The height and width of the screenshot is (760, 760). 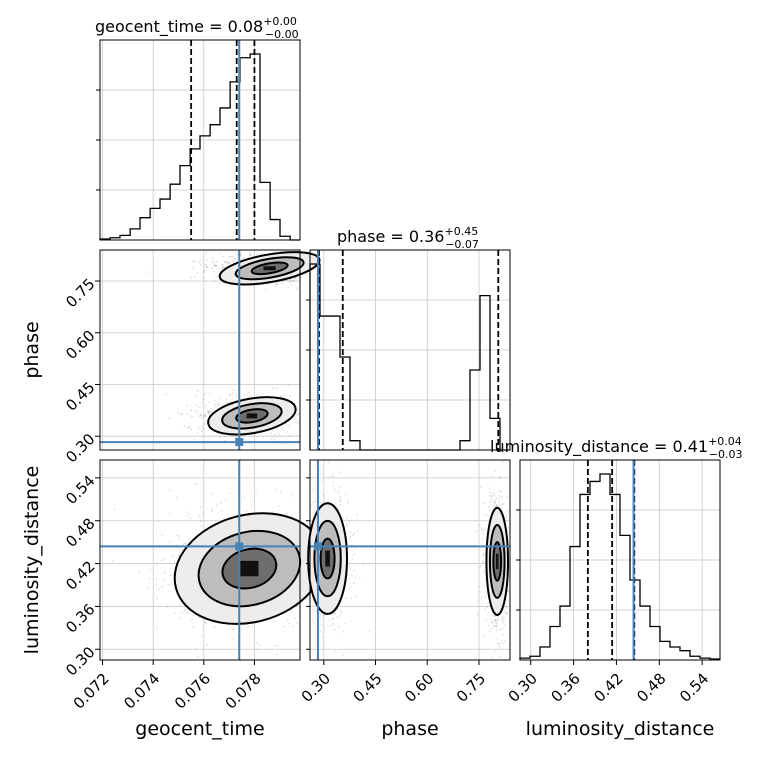 I want to click on ld-vs-geocent-time-truth-marker, so click(x=239, y=546).